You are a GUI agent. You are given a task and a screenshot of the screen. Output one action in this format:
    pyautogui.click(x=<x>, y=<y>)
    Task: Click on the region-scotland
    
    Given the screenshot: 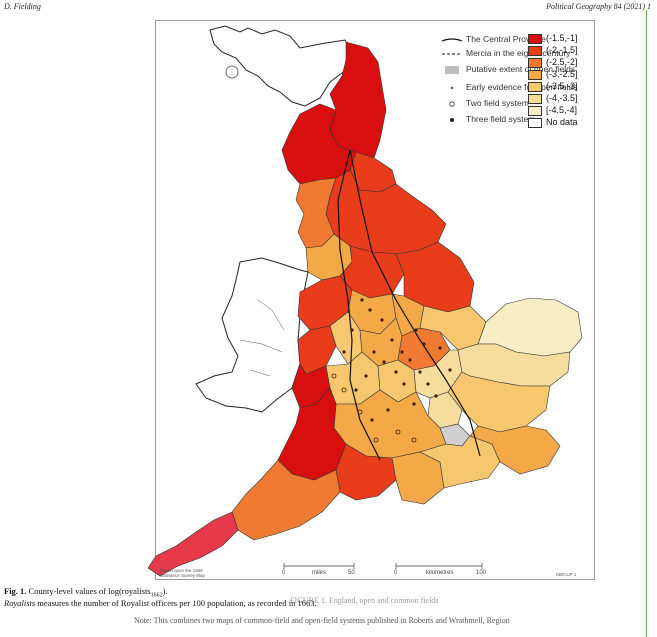 What is the action you would take?
    pyautogui.click(x=281, y=66)
    